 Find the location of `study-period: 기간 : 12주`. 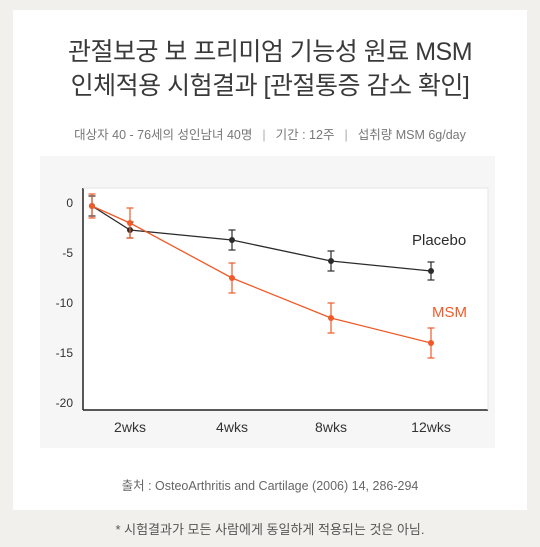

study-period: 기간 : 12주 is located at coordinates (305, 135).